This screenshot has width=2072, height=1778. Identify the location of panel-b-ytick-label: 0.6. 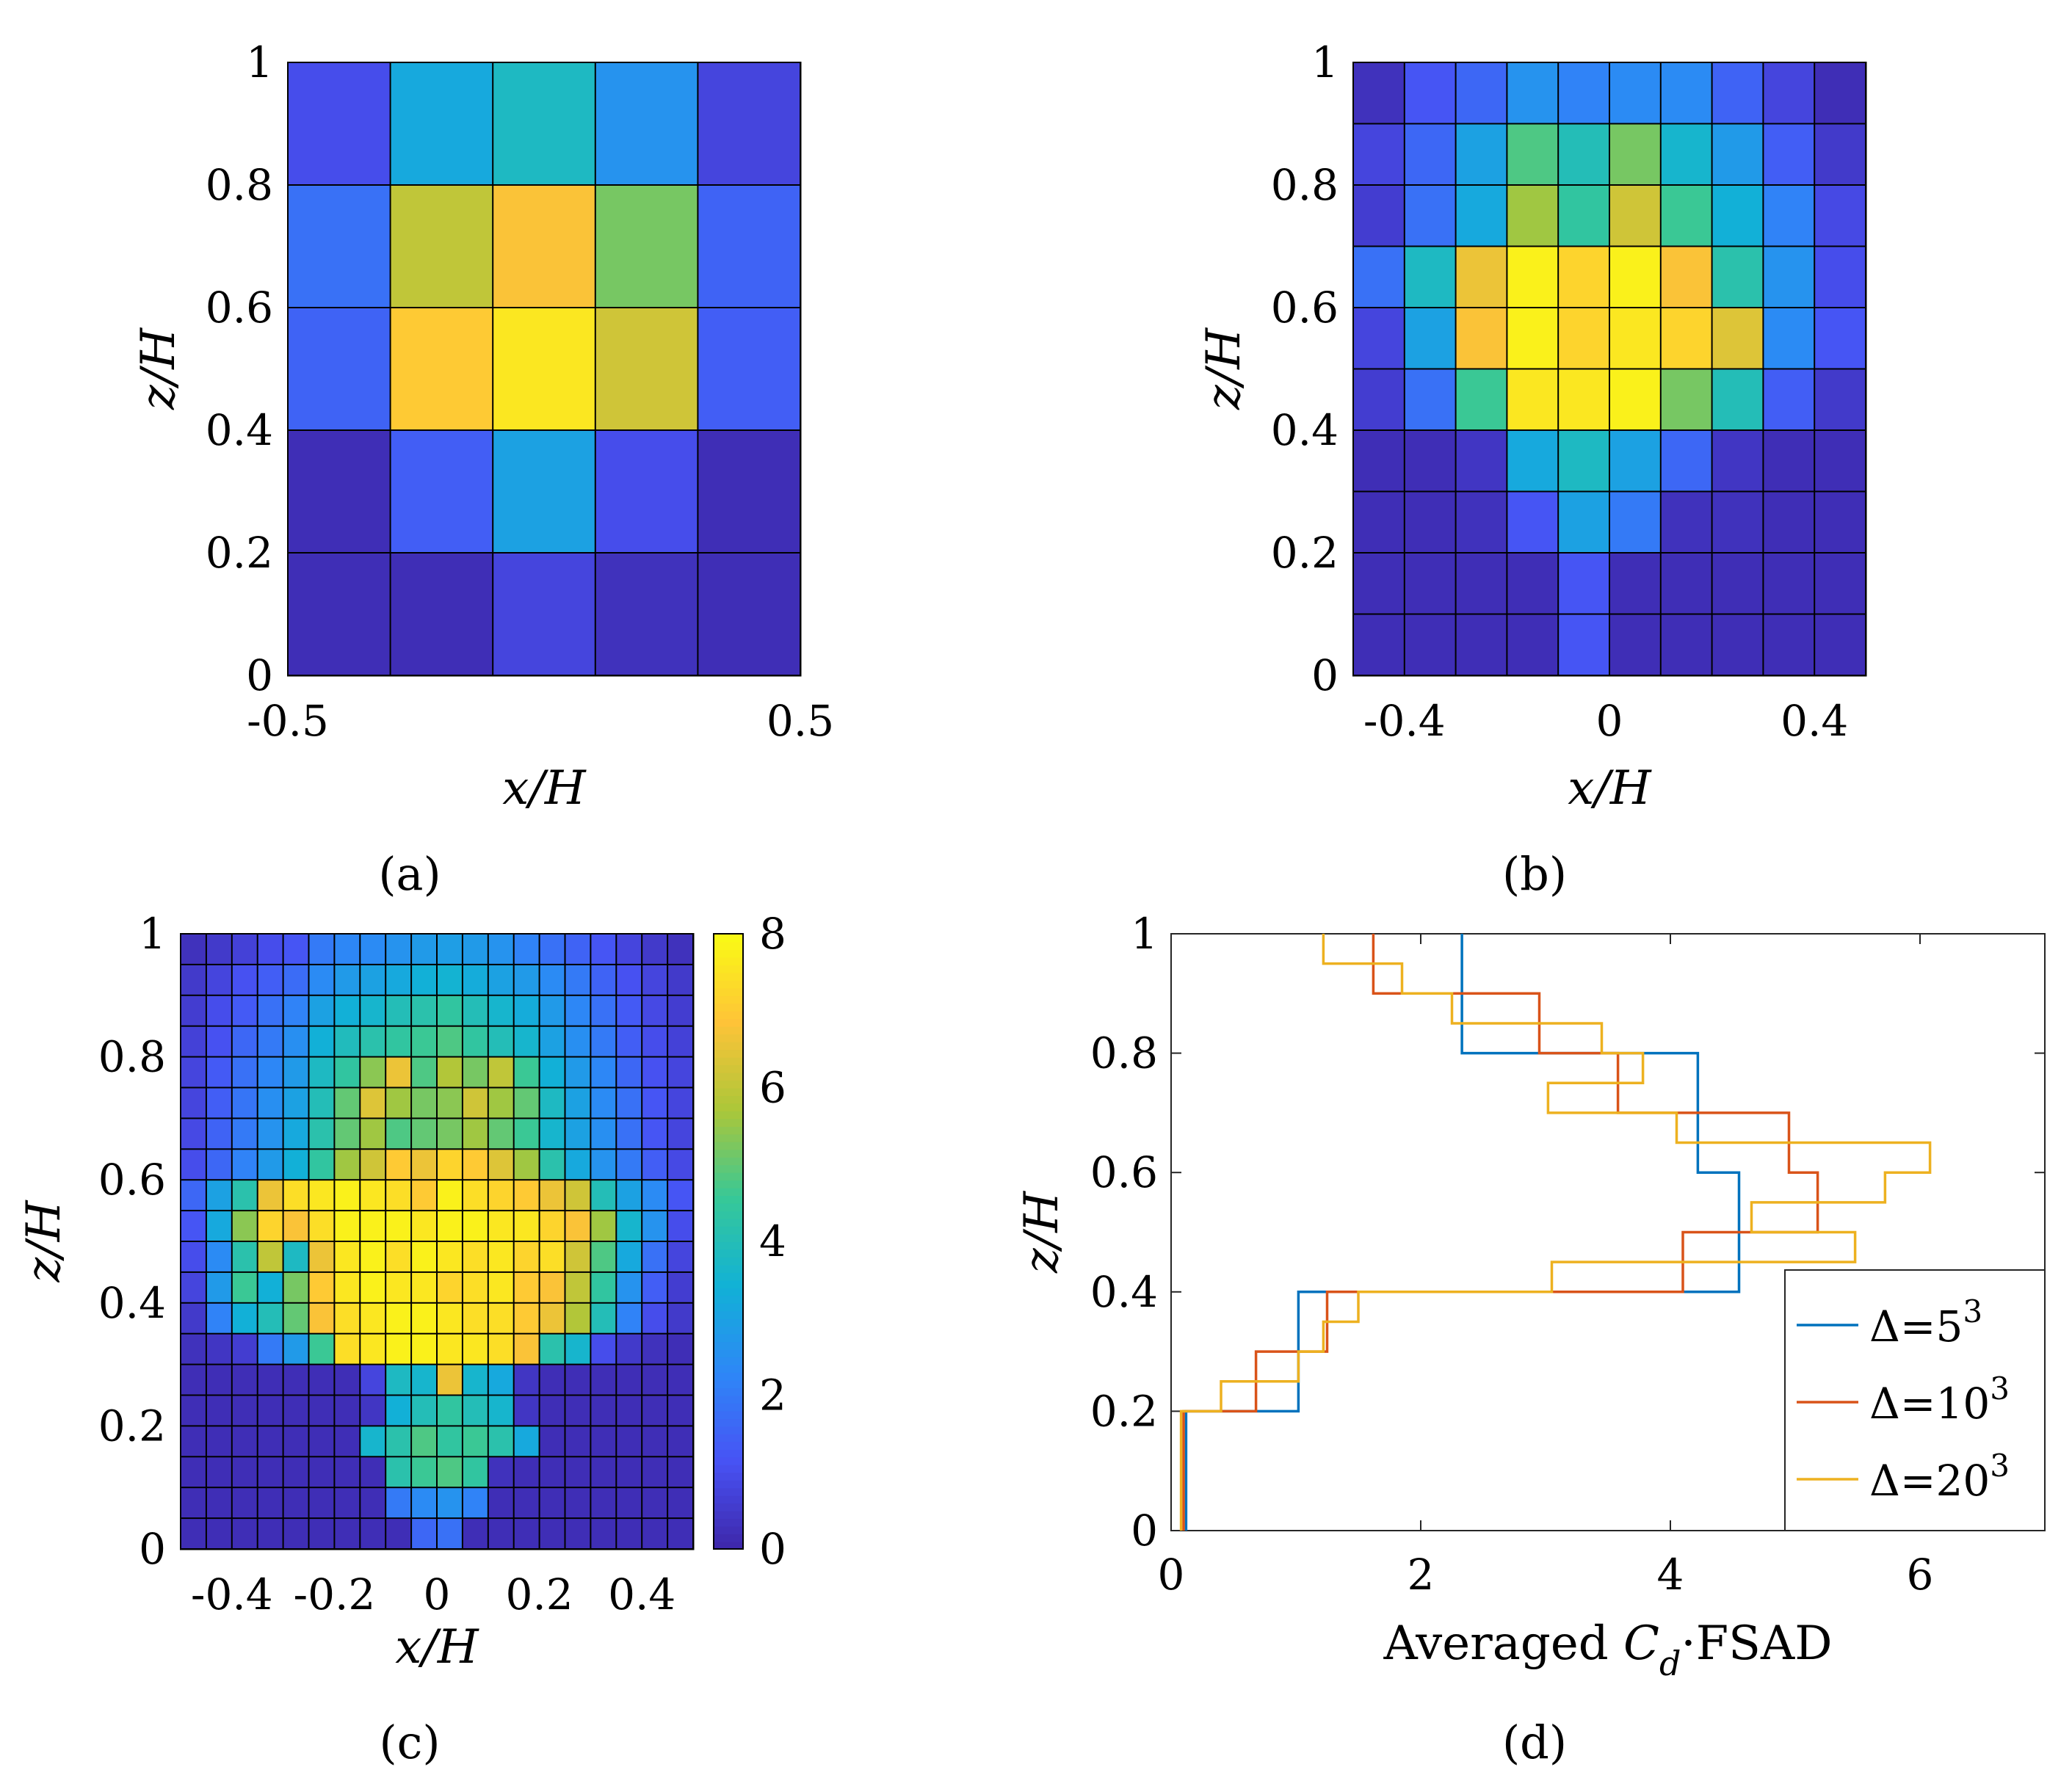
(1305, 308).